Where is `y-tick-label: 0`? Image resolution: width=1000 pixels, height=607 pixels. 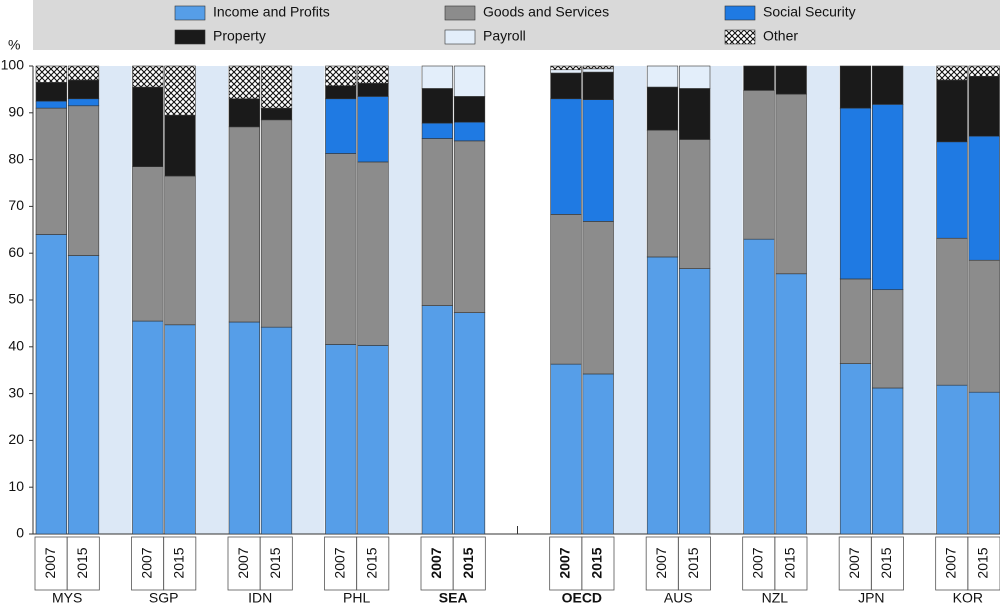
y-tick-label: 0 is located at coordinates (20, 533).